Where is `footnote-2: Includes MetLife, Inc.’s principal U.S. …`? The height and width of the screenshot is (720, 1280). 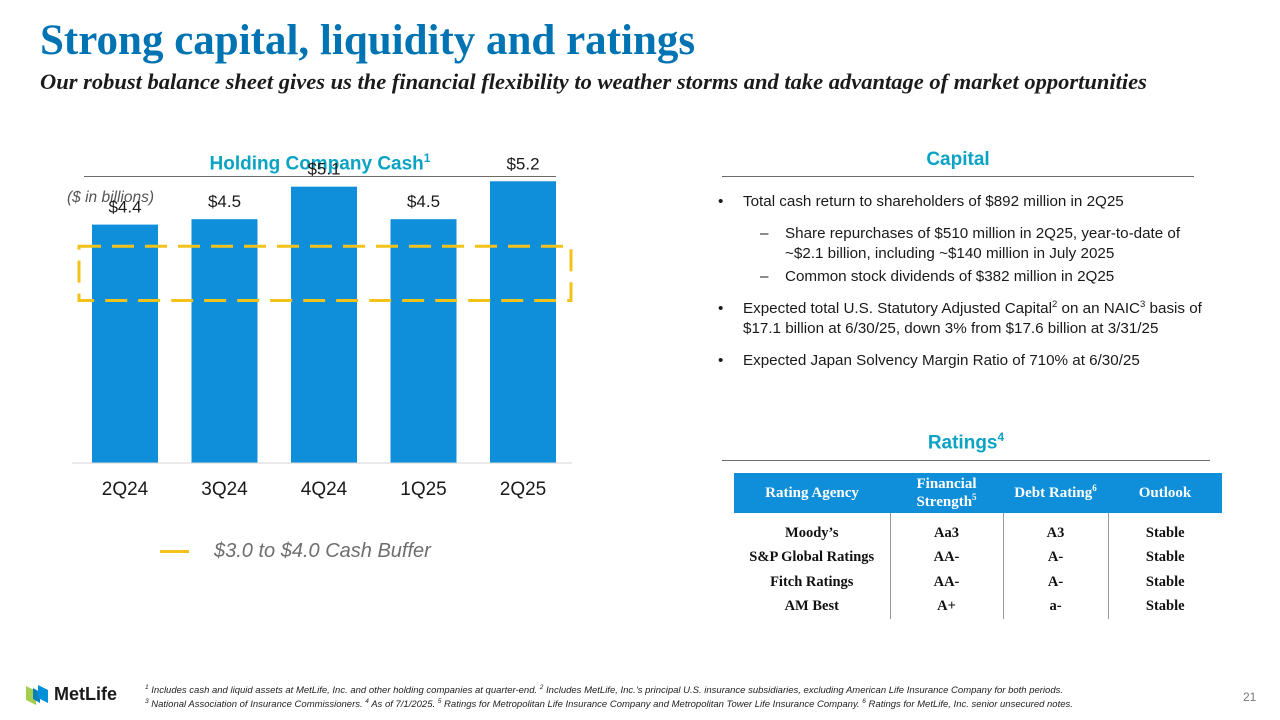 footnote-2: Includes MetLife, Inc.’s principal U.S. … is located at coordinates (805, 691).